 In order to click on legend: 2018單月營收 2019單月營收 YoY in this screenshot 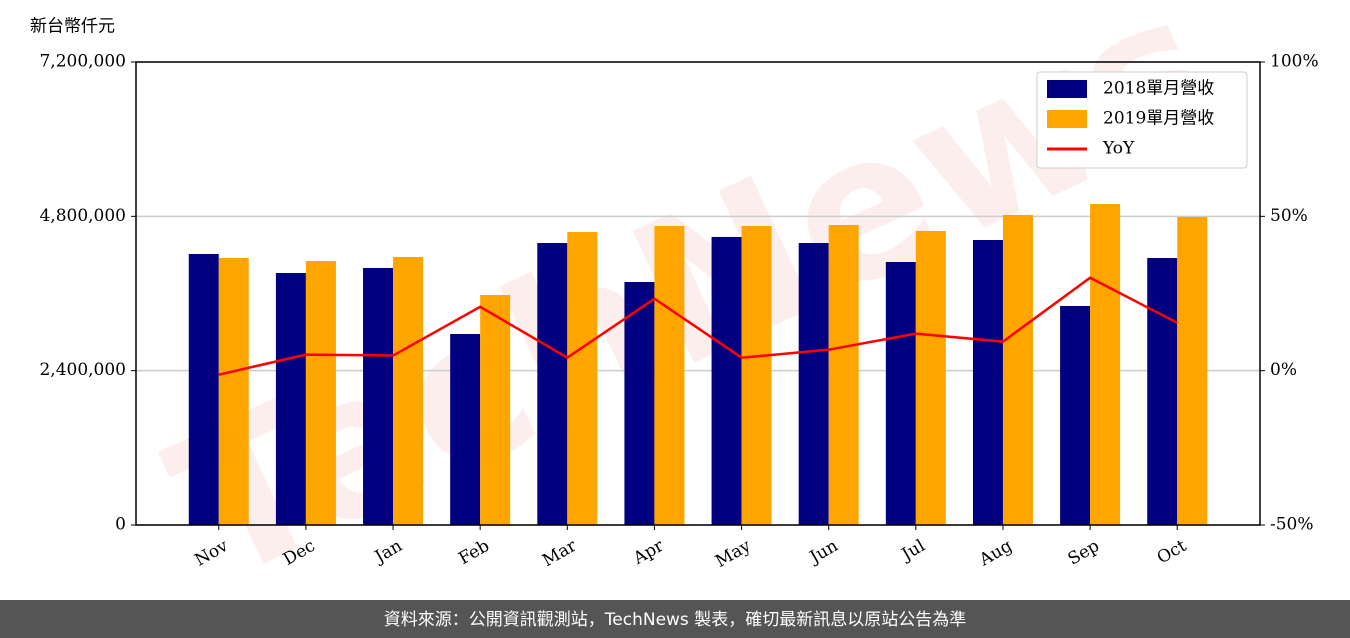, I will do `click(1142, 120)`.